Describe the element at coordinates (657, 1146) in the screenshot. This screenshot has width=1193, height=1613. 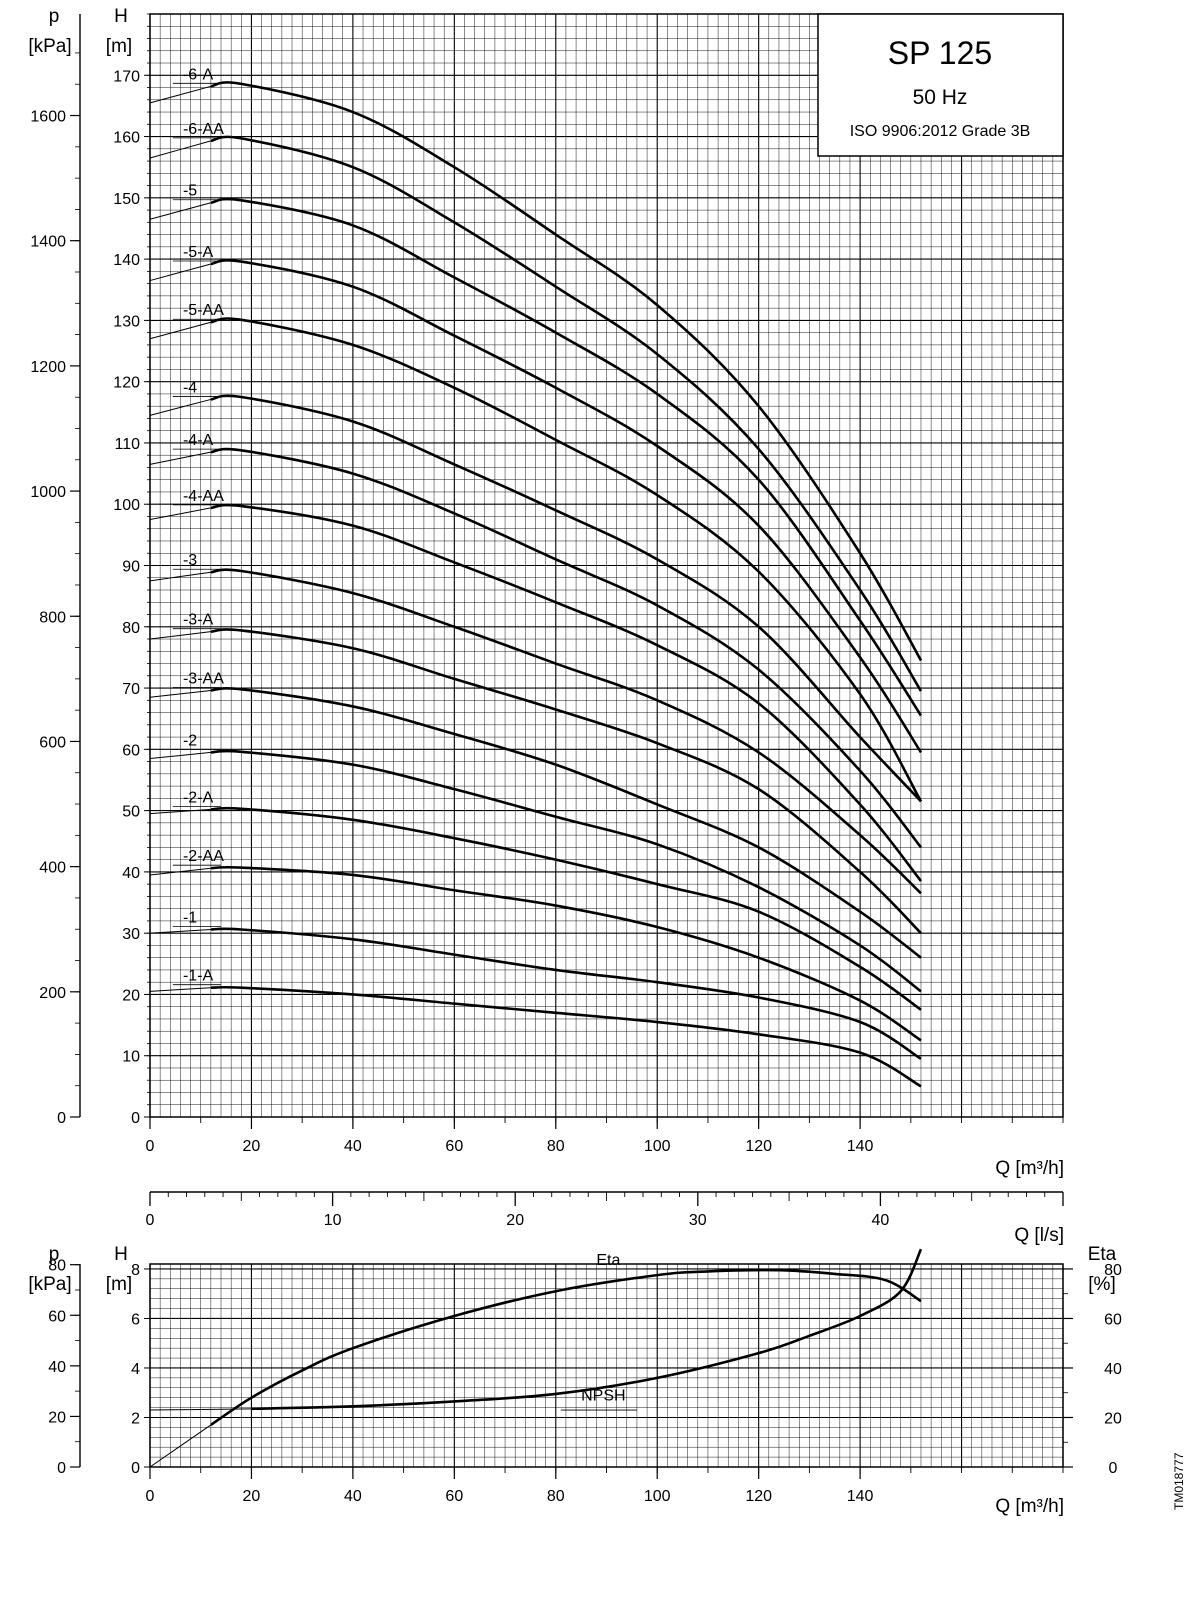
I see `top-x-tick-label: 100` at that location.